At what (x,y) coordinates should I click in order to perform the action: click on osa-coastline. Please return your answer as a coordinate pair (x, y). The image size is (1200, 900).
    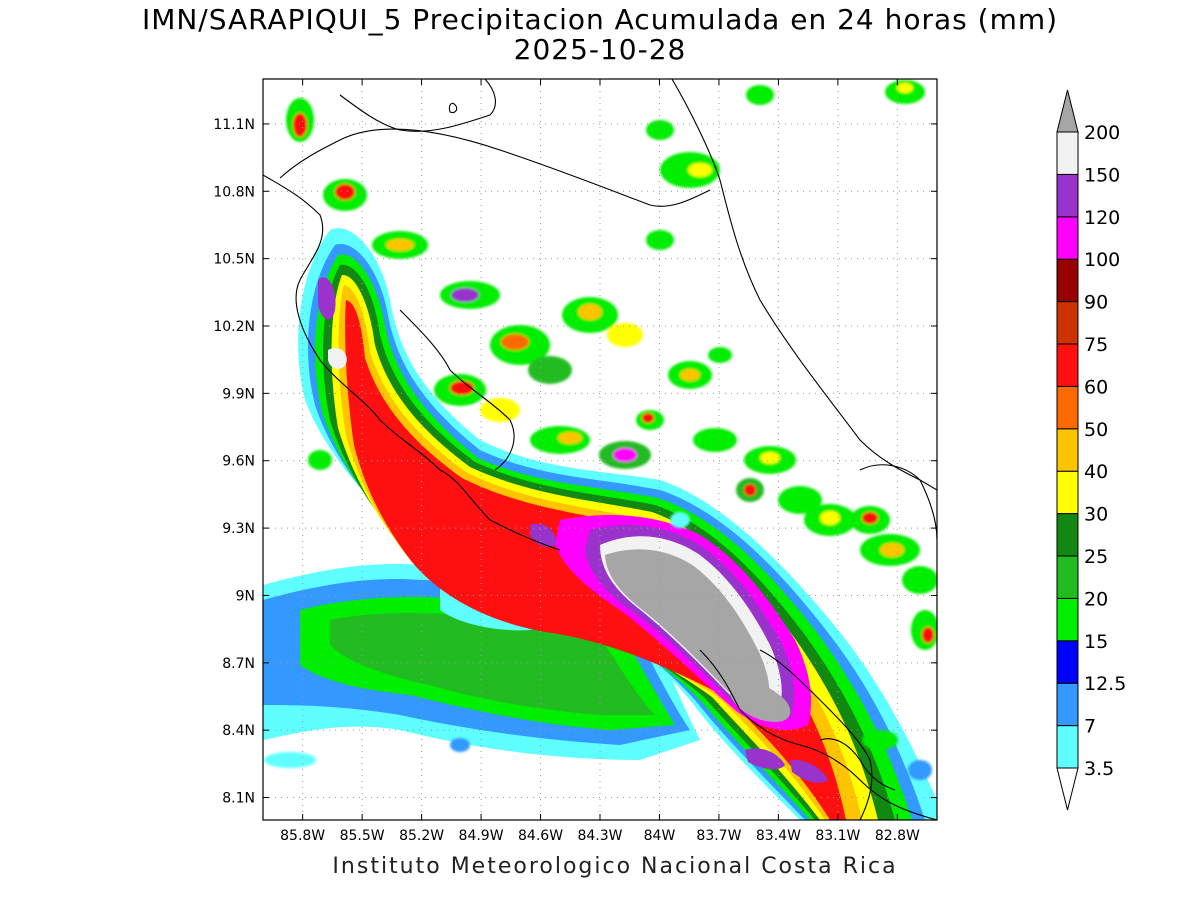
    Looking at the image, I should click on (818, 734).